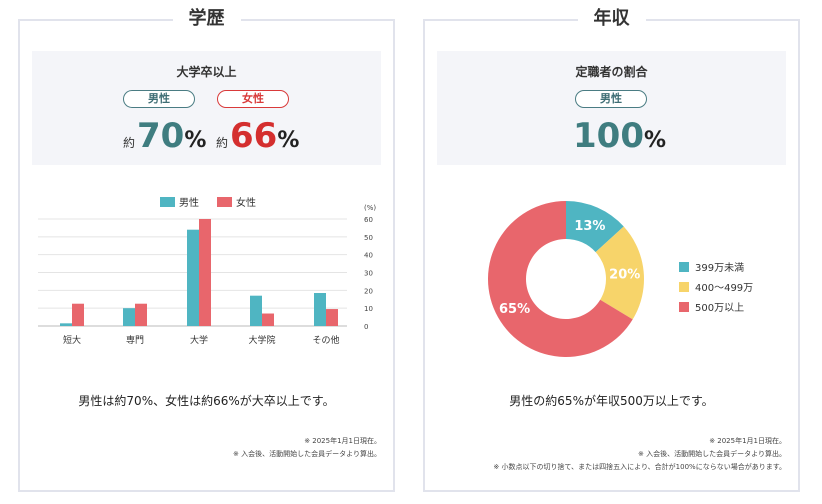 The image size is (822, 504). What do you see at coordinates (307, 448) in the screenshot?
I see `education-notes: ※ 2025年1月1日現在。 ※ 入会後、活動開始した会員データより算出。` at bounding box center [307, 448].